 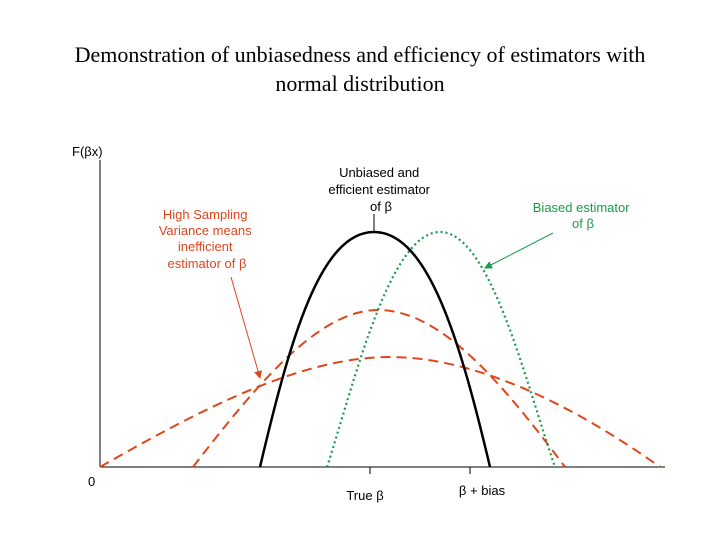 I want to click on y-axis-label: F(βx), so click(x=87, y=151).